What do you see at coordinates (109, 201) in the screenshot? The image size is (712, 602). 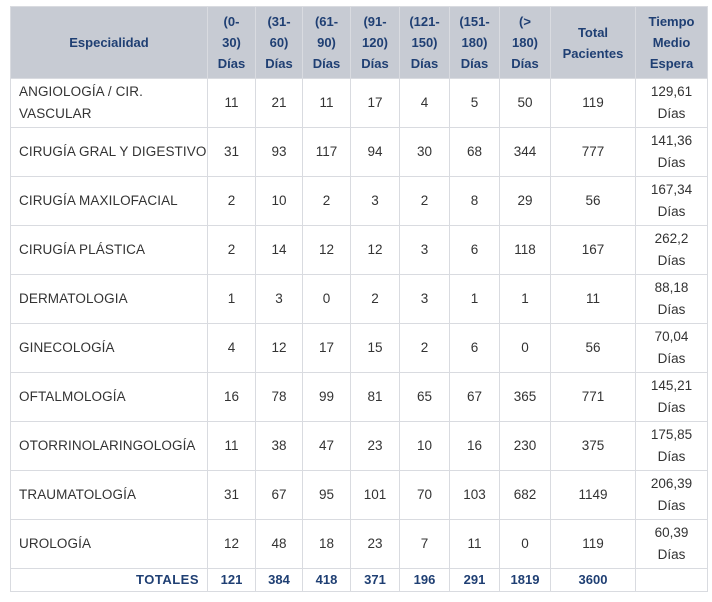 I see `especialidad-cell: CIRUGÍA MAXILOFACIAL` at bounding box center [109, 201].